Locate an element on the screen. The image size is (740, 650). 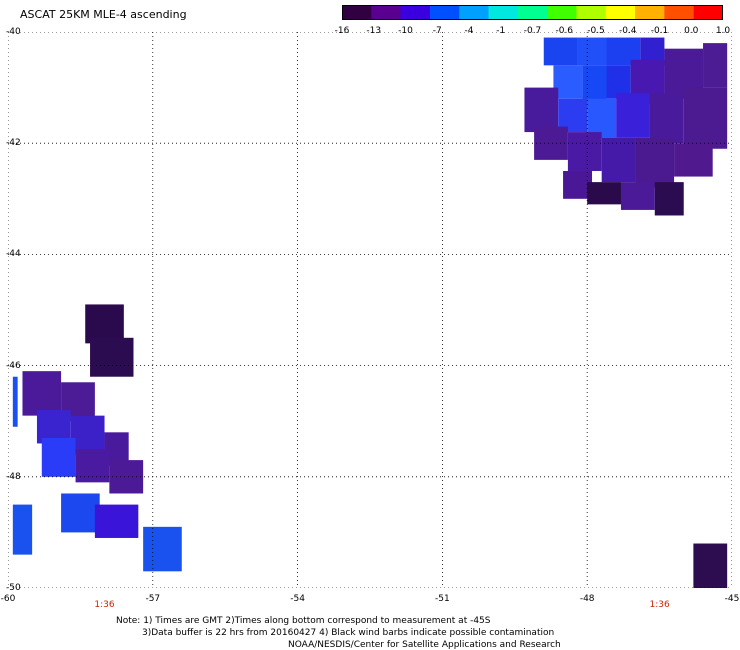
colorbar-tick-label: -0.4 is located at coordinates (627, 31).